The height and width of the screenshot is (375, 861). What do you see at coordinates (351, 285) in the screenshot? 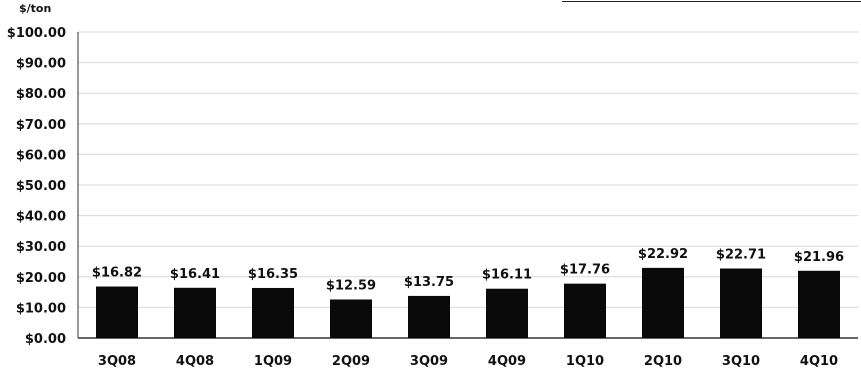
I see `bar-data-label: $12.59` at bounding box center [351, 285].